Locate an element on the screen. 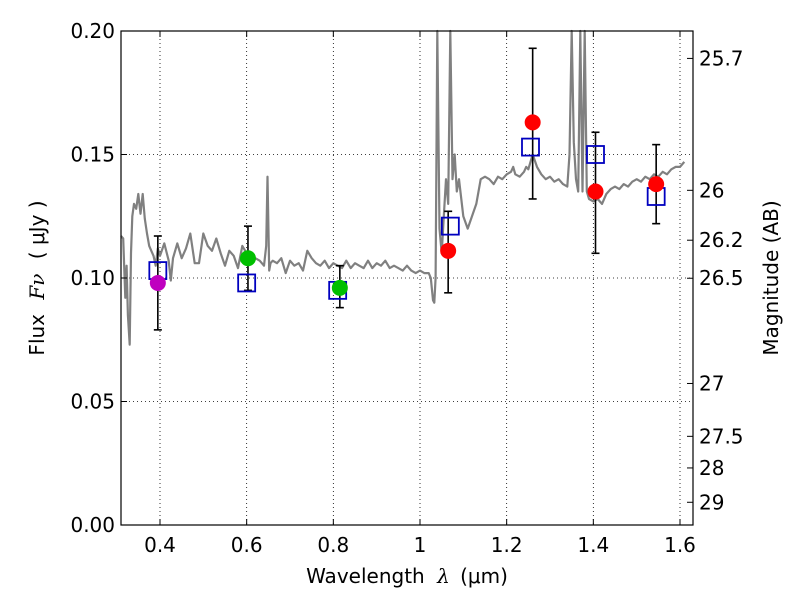  mag-tick-label: 26.5 is located at coordinates (721, 278).